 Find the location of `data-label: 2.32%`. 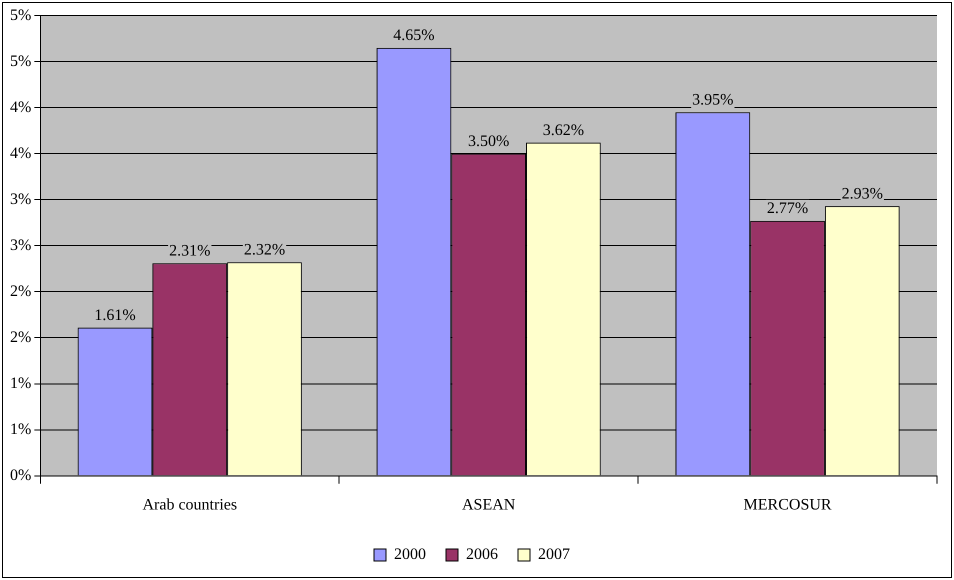

data-label: 2.32% is located at coordinates (265, 249).